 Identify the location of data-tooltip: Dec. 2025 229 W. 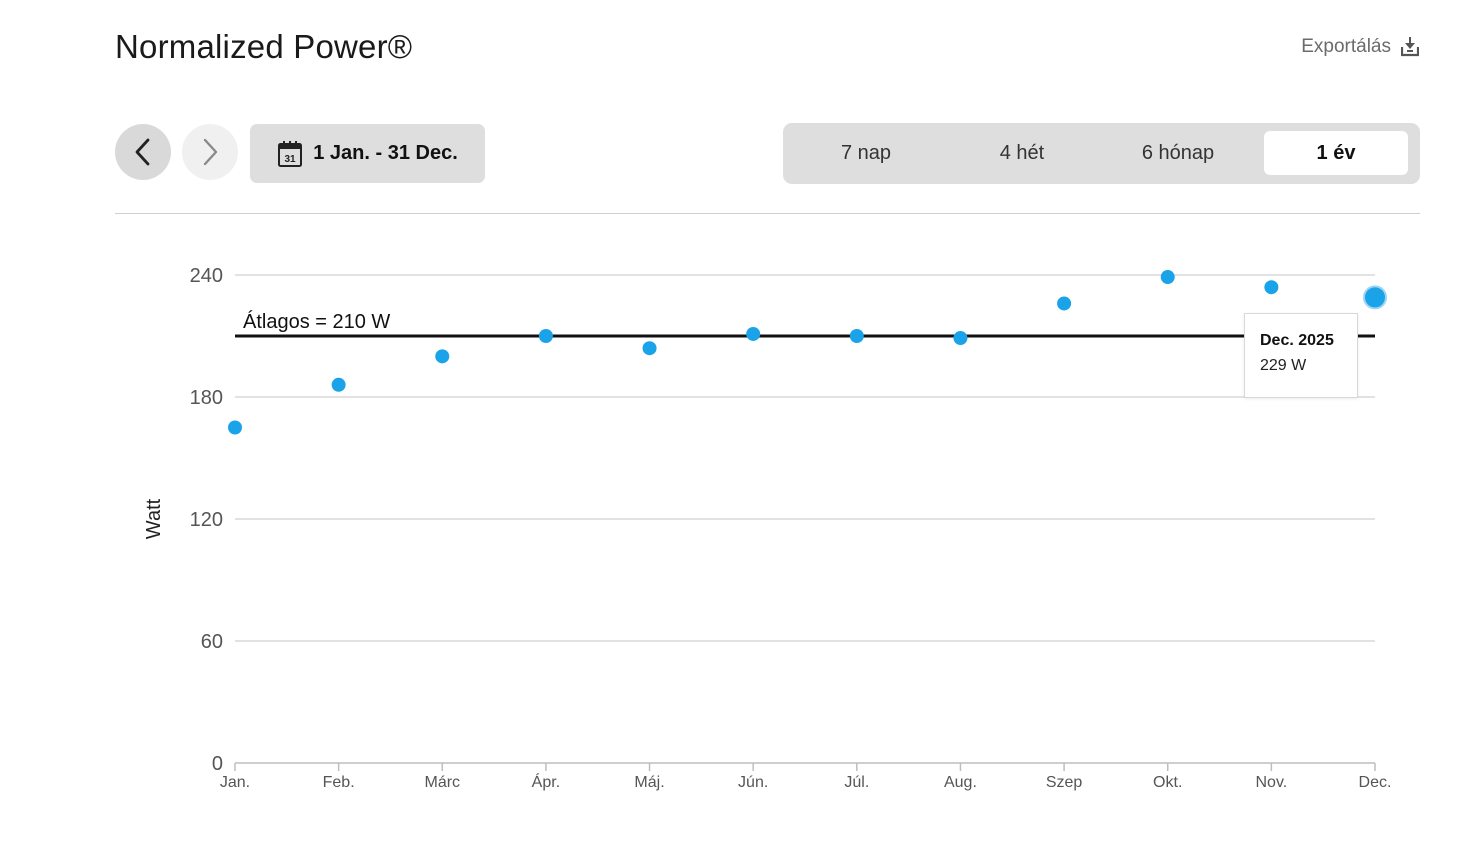
(1301, 355).